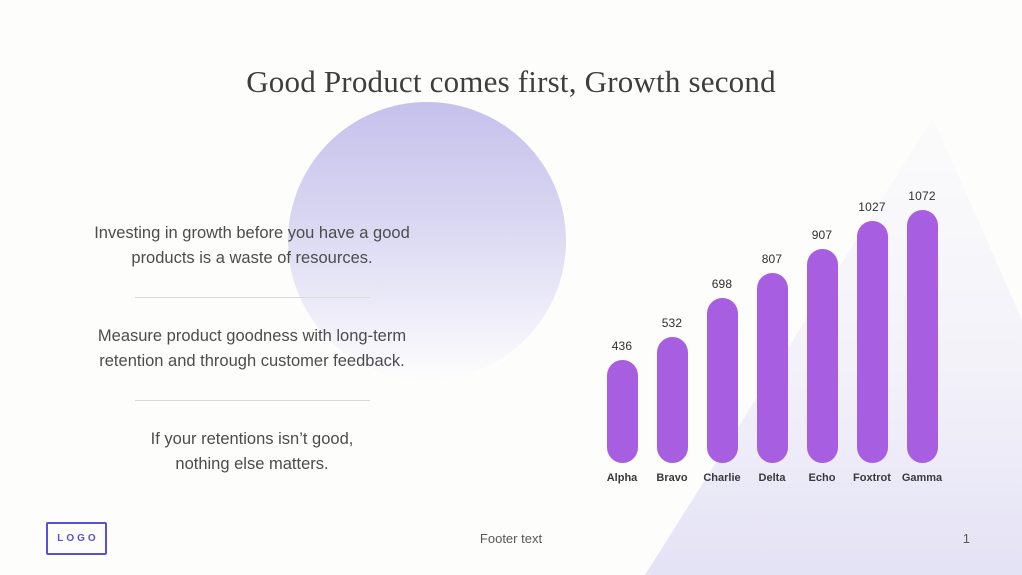 This screenshot has height=575, width=1022. What do you see at coordinates (622, 346) in the screenshot?
I see `bar-value-label: 436` at bounding box center [622, 346].